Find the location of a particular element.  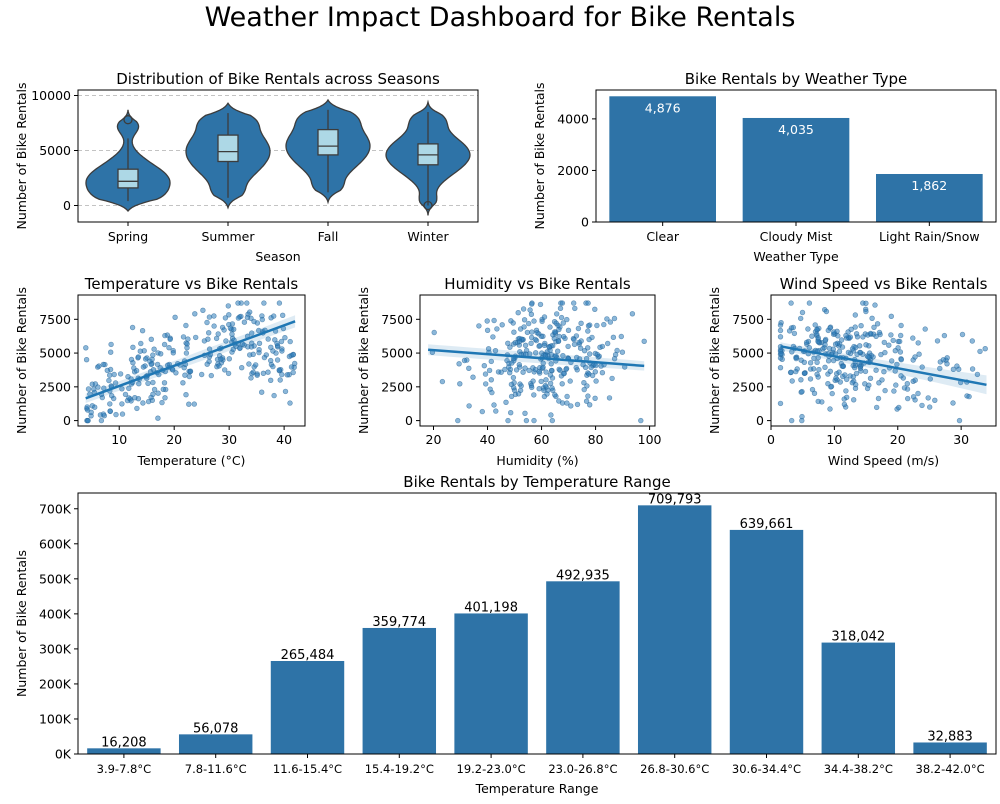

x-axis-label: Weather Type is located at coordinates (796, 256).